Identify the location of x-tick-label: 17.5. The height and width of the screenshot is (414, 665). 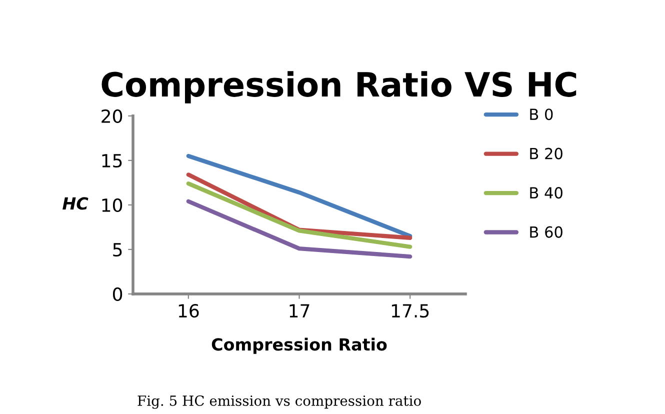
(410, 311).